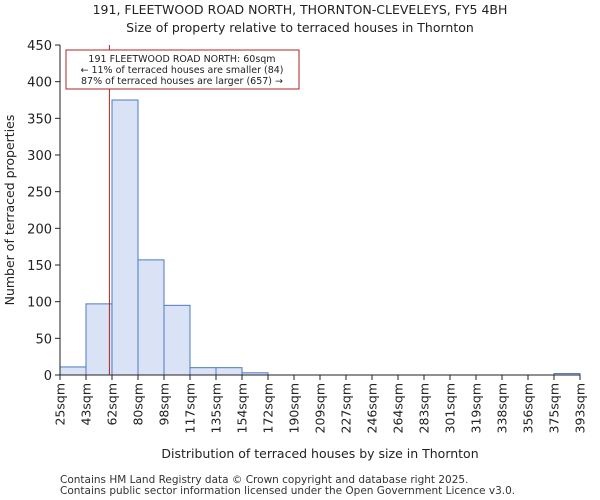  Describe the element at coordinates (502, 408) in the screenshot. I see `x-tick-label: 338sqm` at that location.